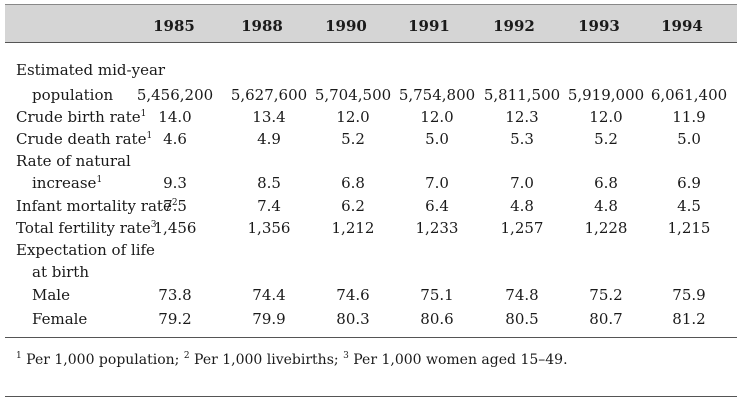 The image size is (742, 405). Describe the element at coordinates (376, 141) in the screenshot. I see `table-row: Crude death rate1 4.6 4.9 5.2 5.0 5.3 5.2 5.0` at that location.